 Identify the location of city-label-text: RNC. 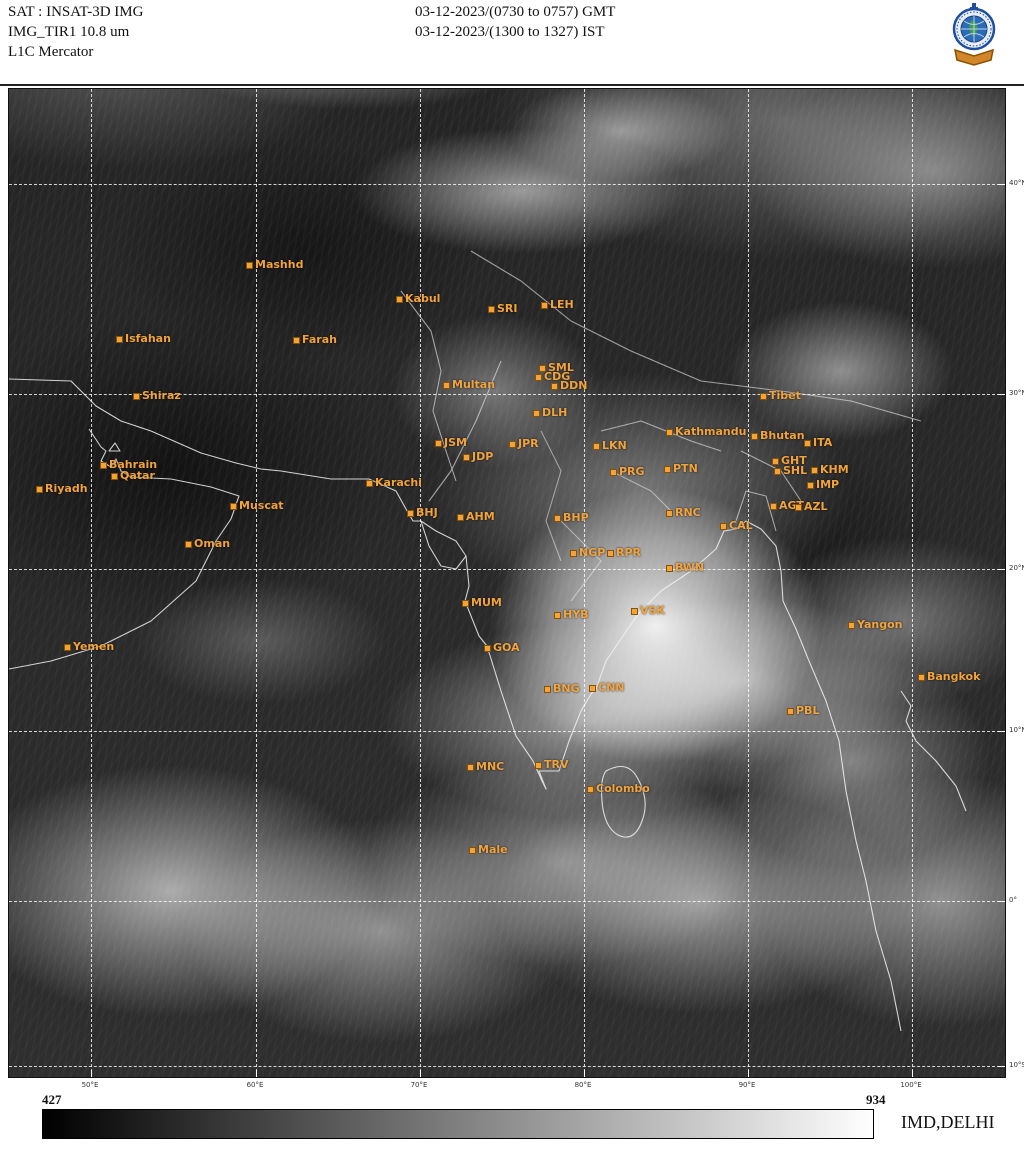
(688, 512).